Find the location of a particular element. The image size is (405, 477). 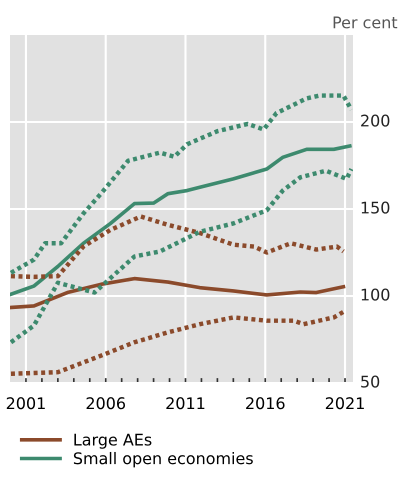

legend-label: Small open economies is located at coordinates (163, 460).